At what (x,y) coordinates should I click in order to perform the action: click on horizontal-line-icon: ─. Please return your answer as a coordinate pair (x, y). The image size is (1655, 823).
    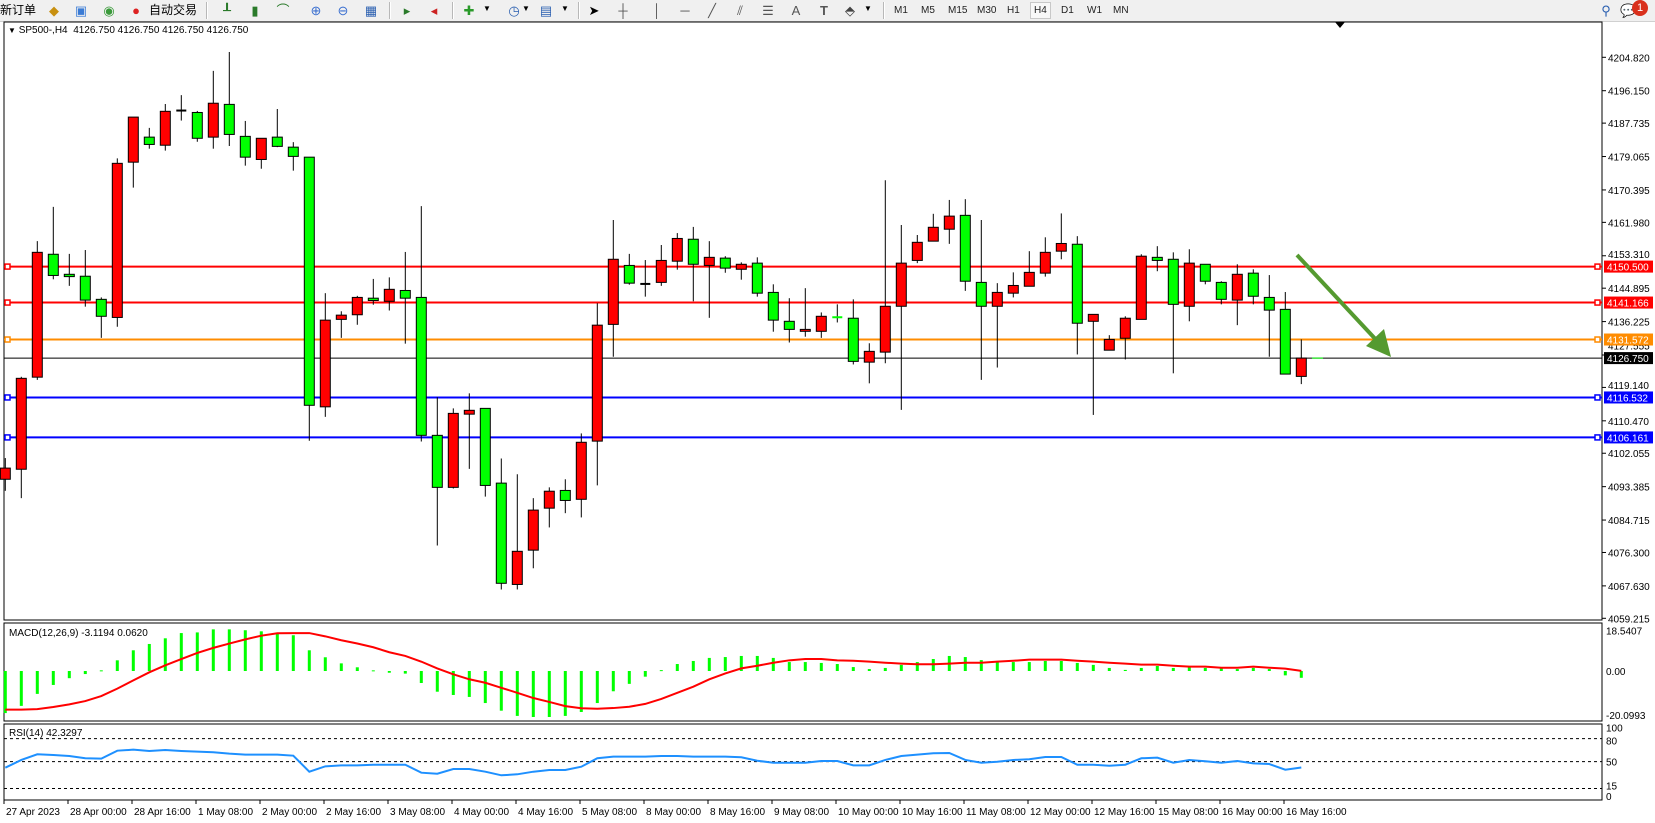
    Looking at the image, I should click on (685, 10).